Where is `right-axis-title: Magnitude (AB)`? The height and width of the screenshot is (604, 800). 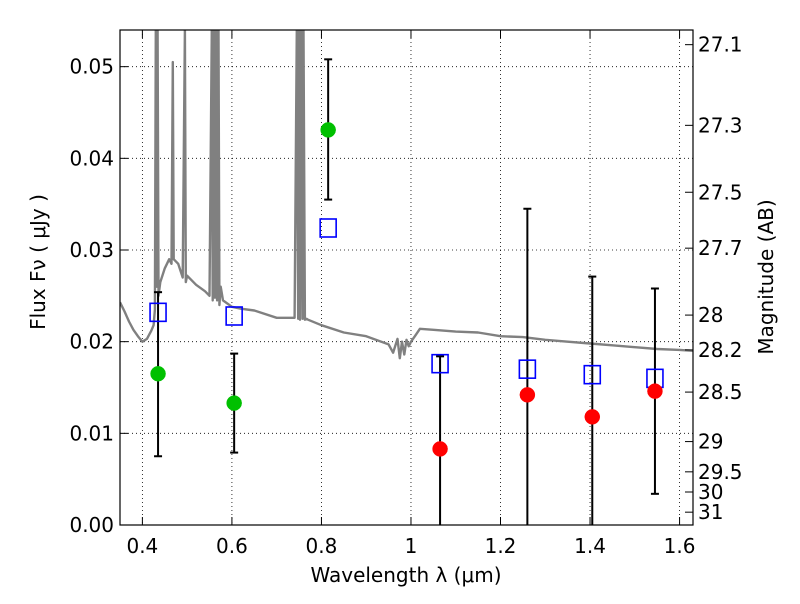 right-axis-title: Magnitude (AB) is located at coordinates (766, 276).